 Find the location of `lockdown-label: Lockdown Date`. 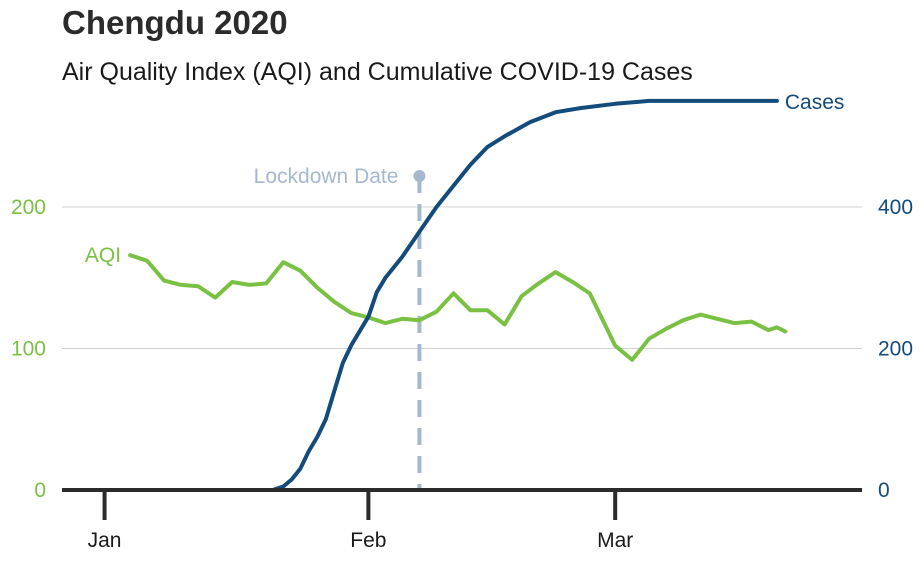

lockdown-label: Lockdown Date is located at coordinates (326, 176).